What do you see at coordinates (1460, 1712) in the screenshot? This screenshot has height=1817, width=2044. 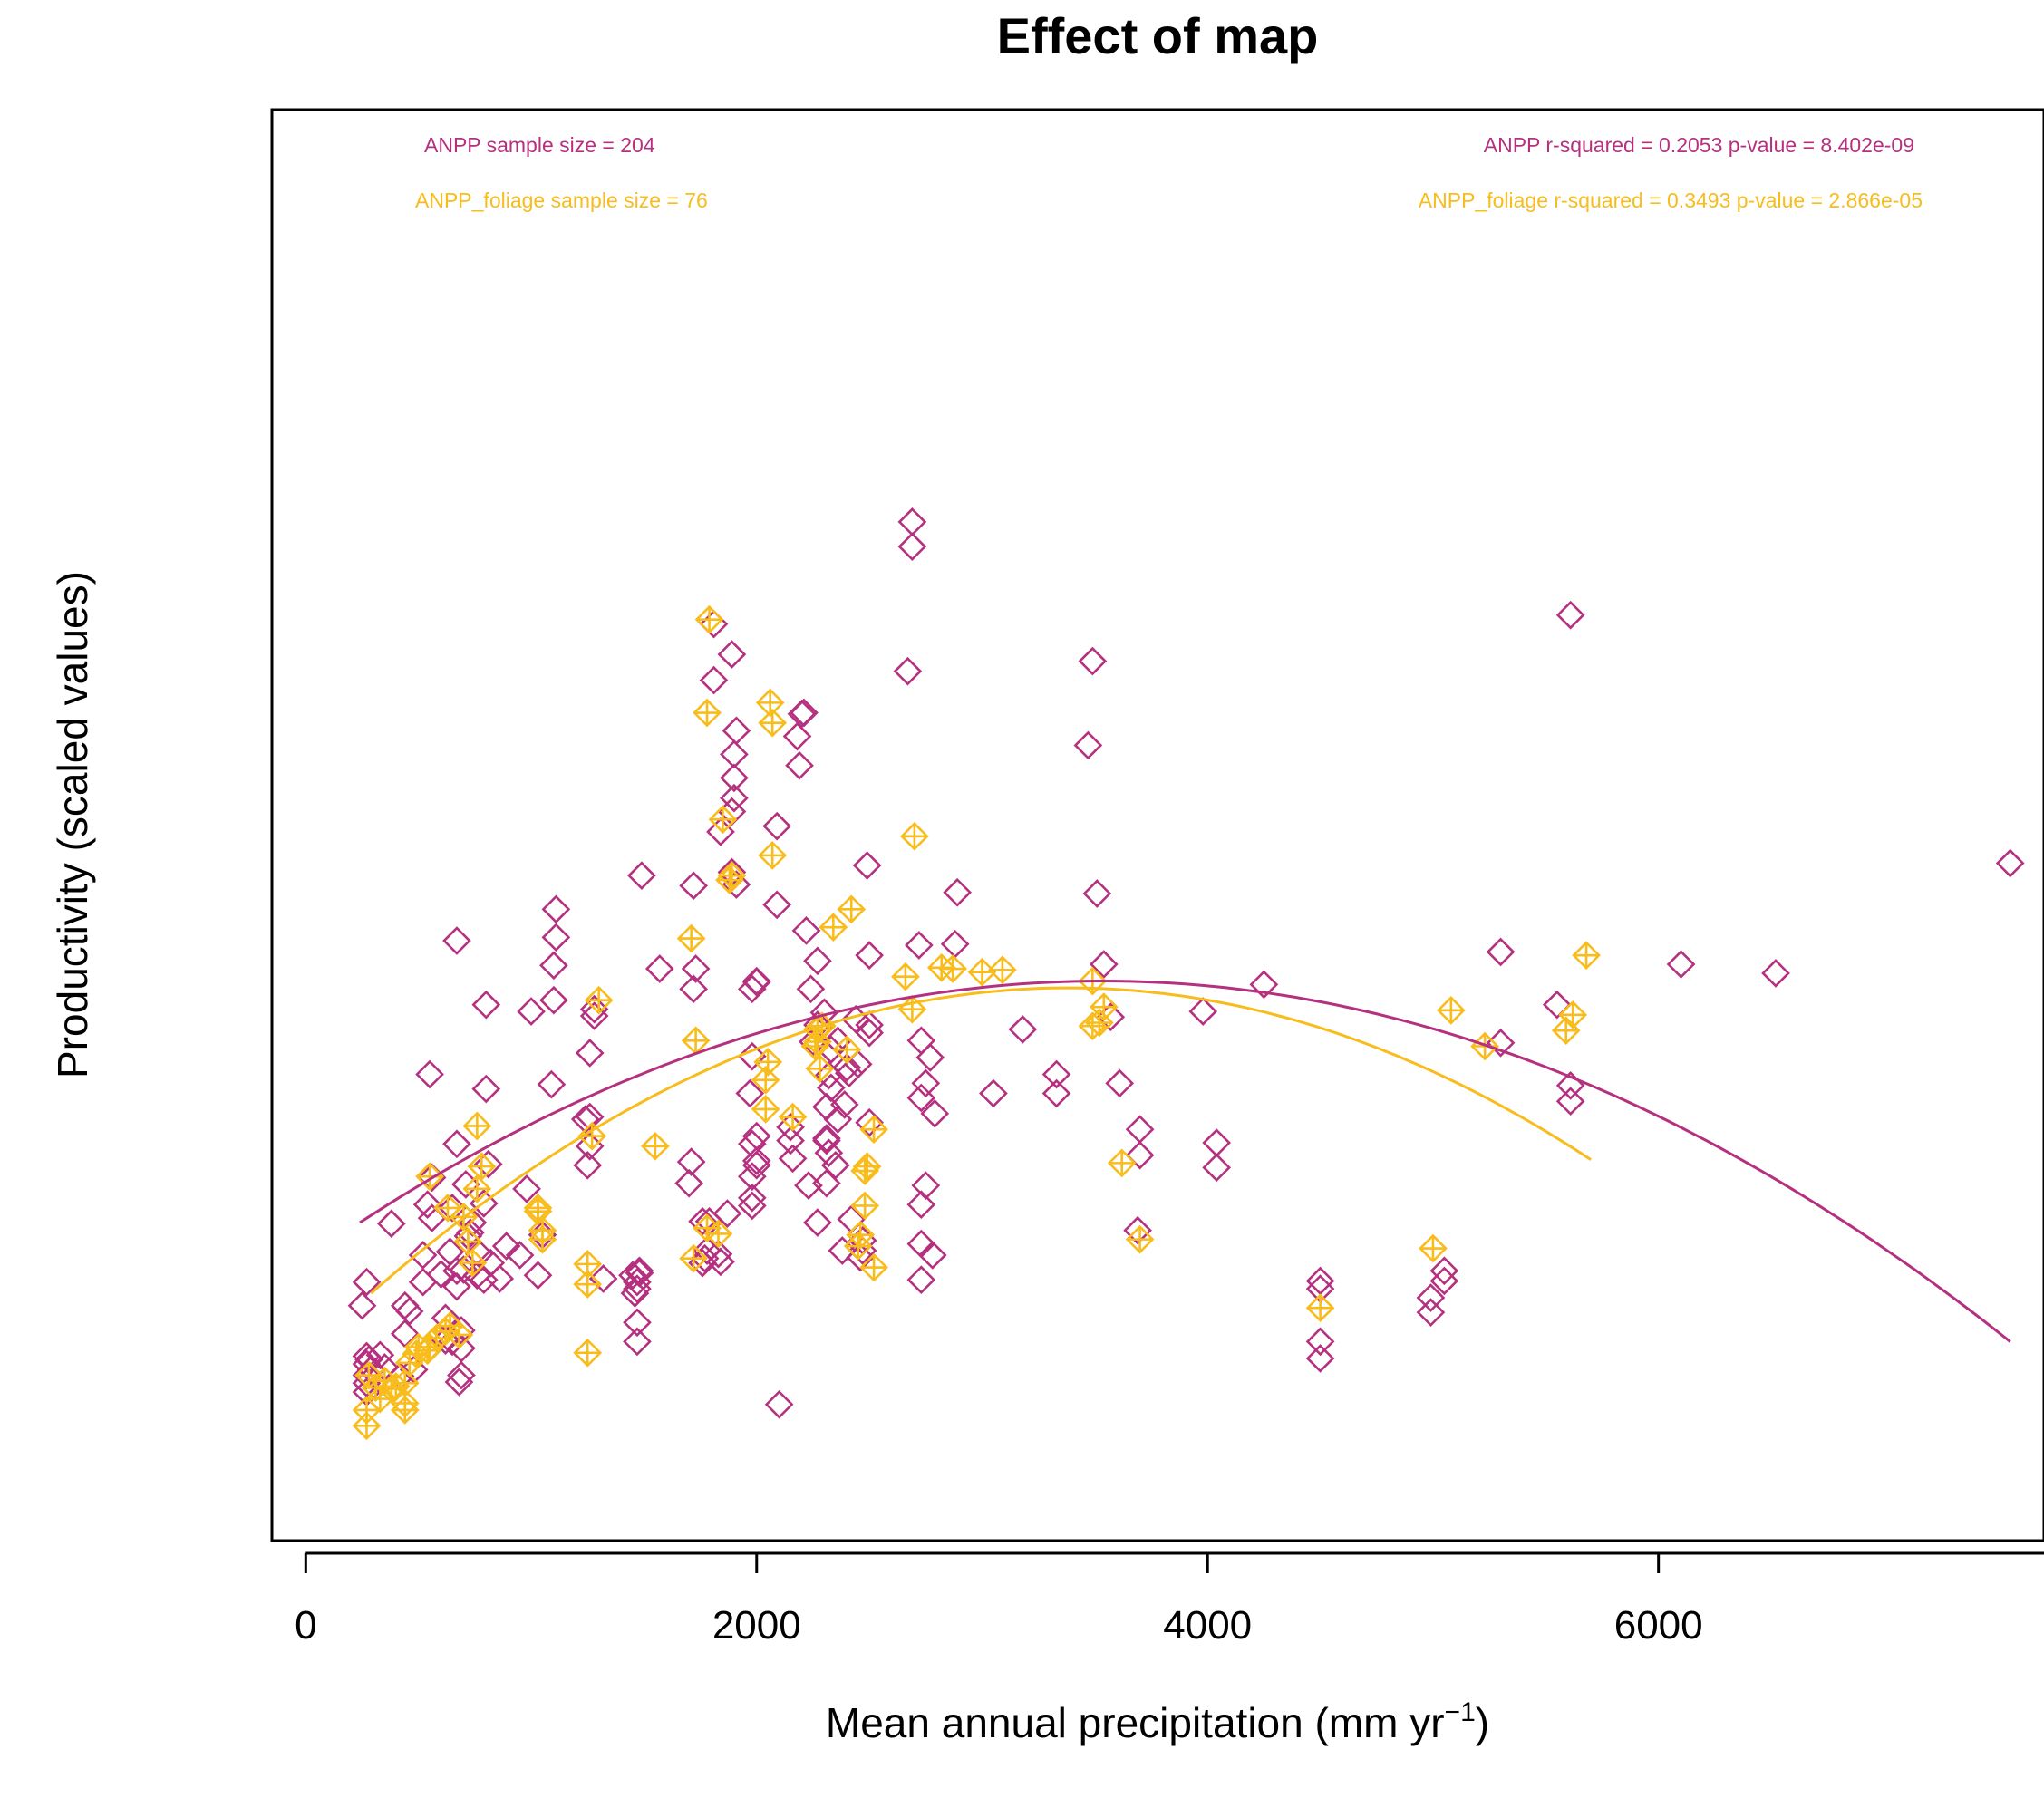 I see `x-axis-title-superscript: −1` at bounding box center [1460, 1712].